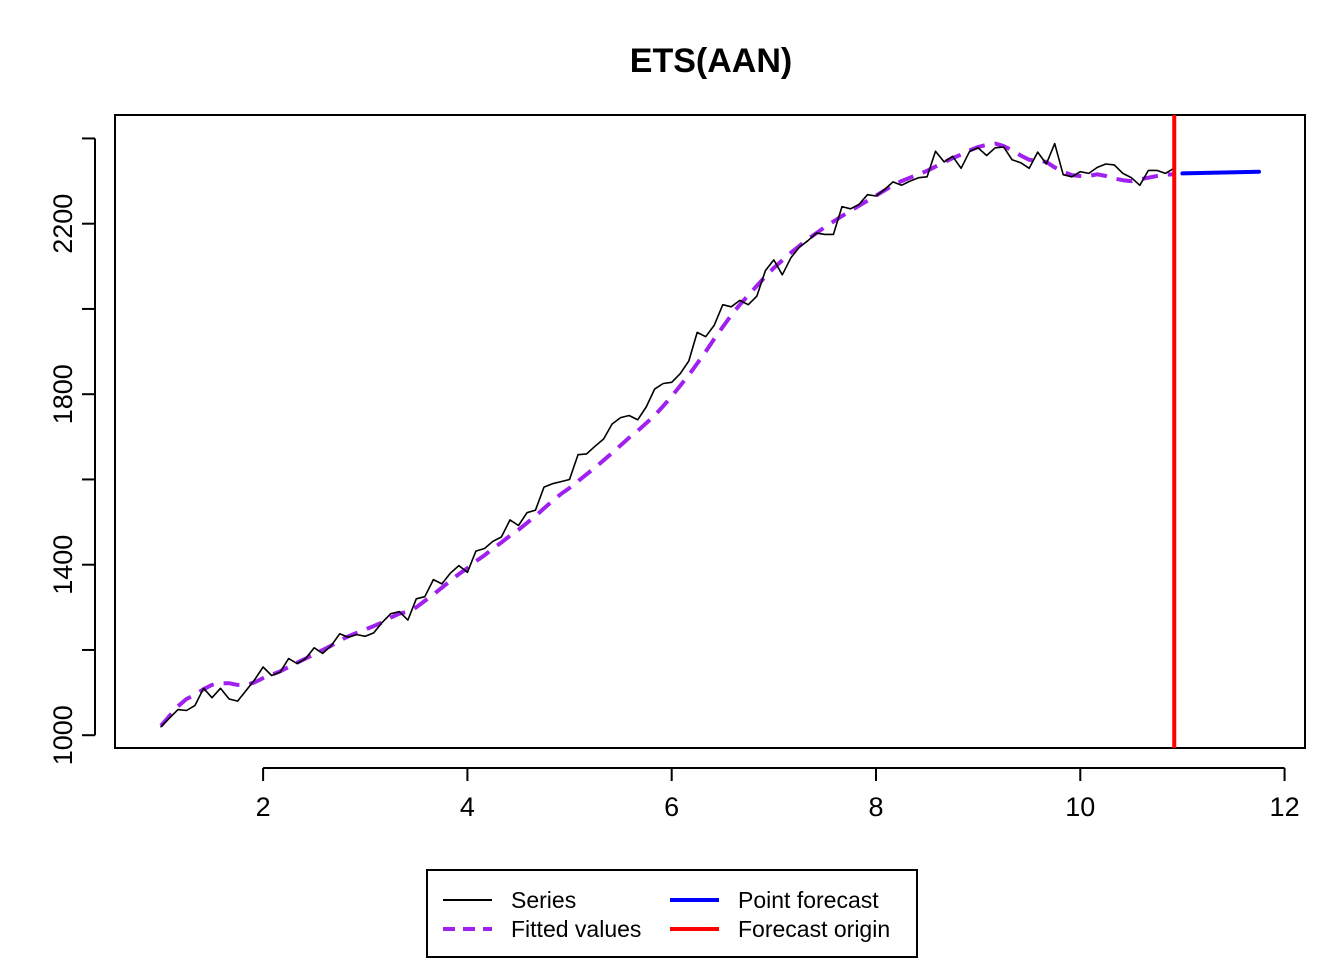 The width and height of the screenshot is (1344, 960). Describe the element at coordinates (671, 807) in the screenshot. I see `x-tick-label: 6` at that location.